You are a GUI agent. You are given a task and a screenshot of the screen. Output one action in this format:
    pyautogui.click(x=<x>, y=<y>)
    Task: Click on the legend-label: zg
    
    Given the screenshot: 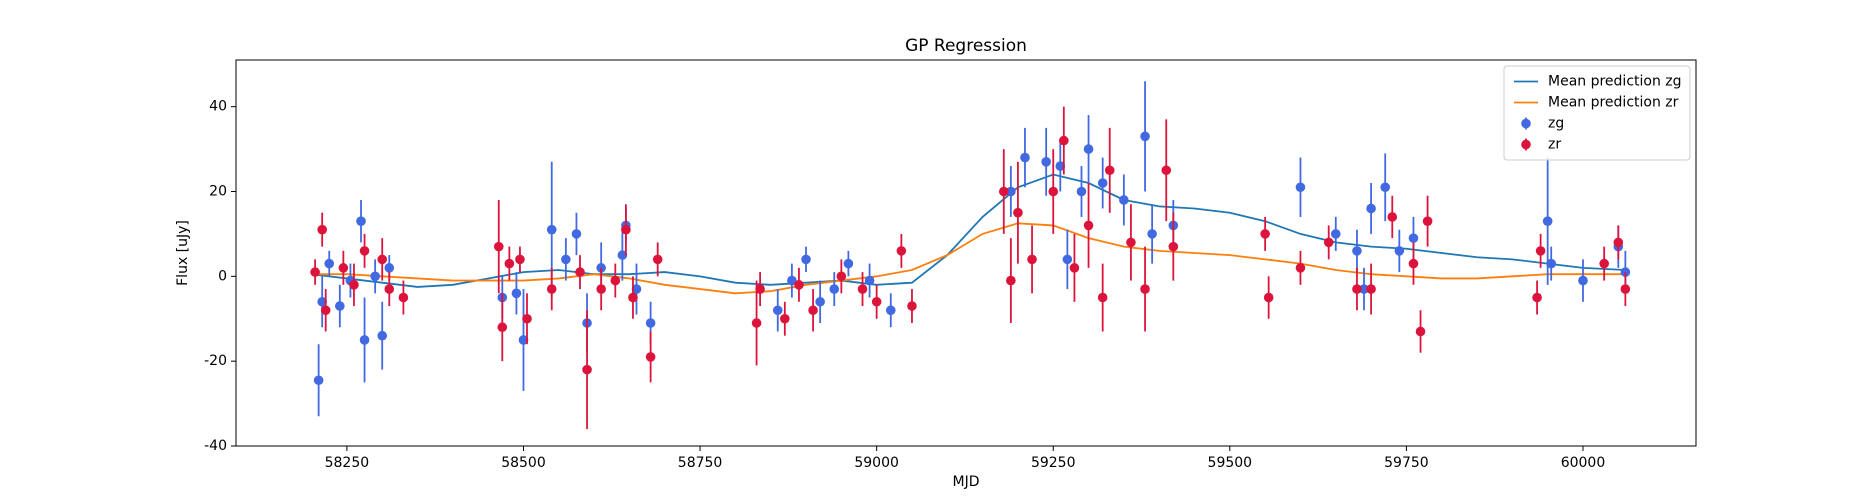 What is the action you would take?
    pyautogui.click(x=1556, y=124)
    